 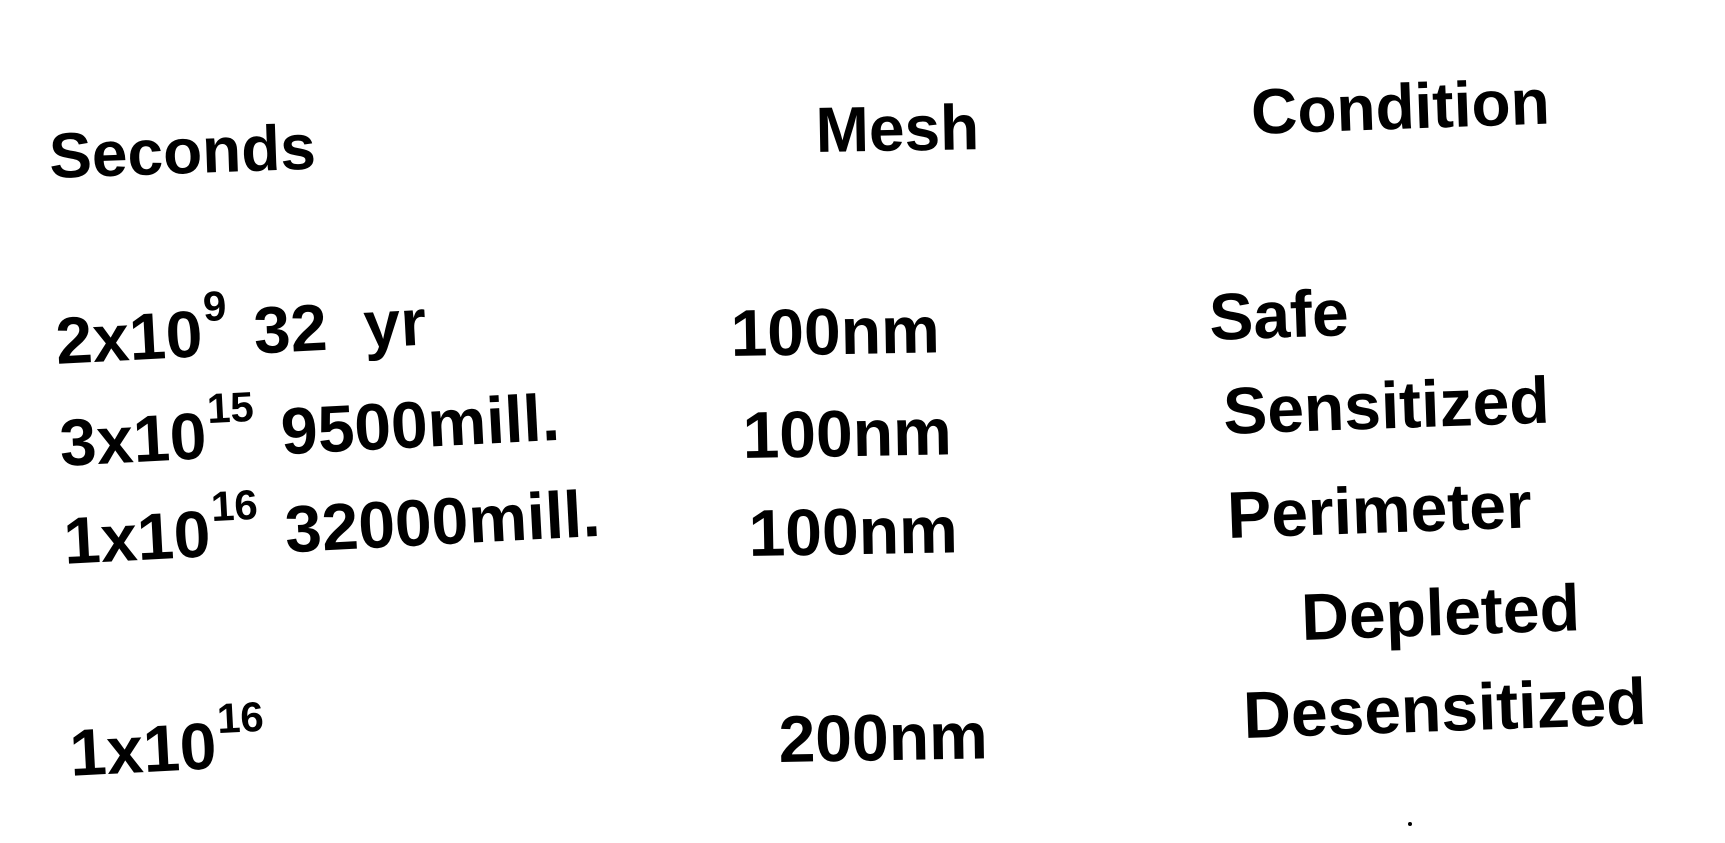 What do you see at coordinates (1386, 405) in the screenshot?
I see `condition-cell-row-2: Sensitized` at bounding box center [1386, 405].